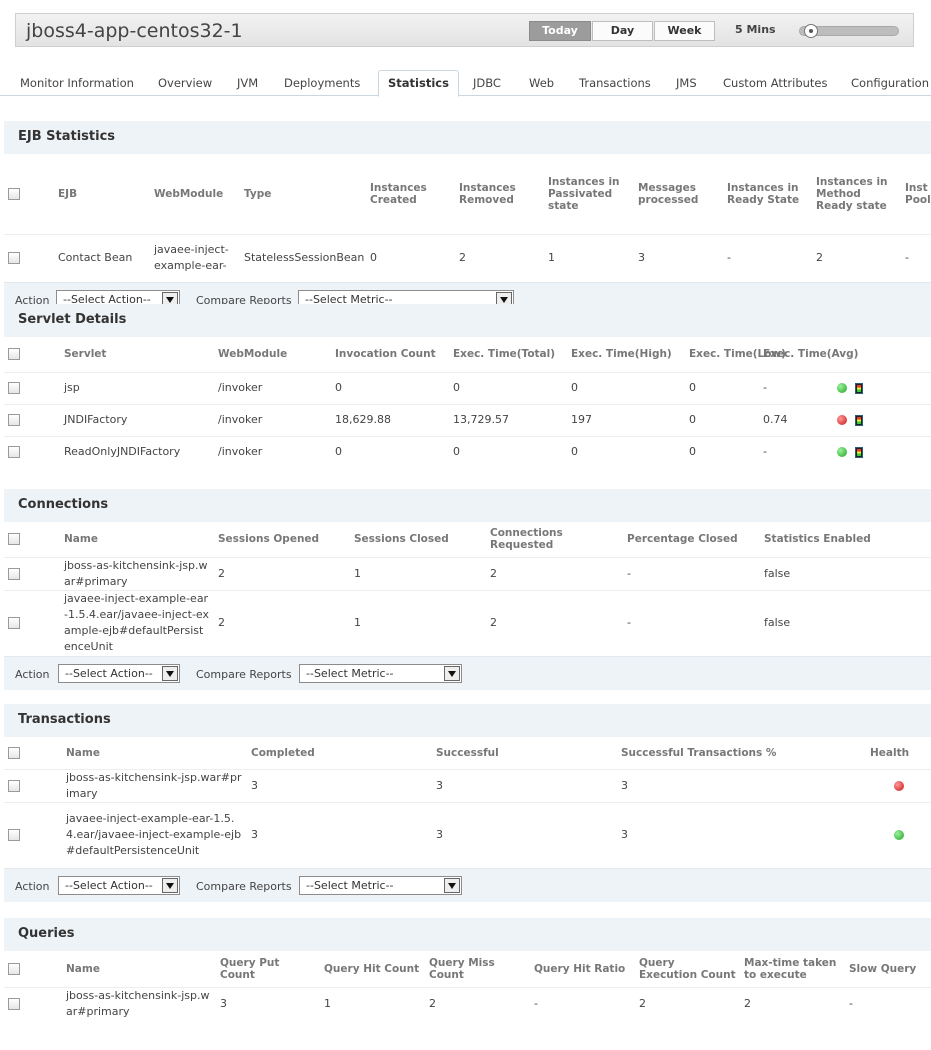 This screenshot has width=931, height=1050. What do you see at coordinates (269, 539) in the screenshot?
I see `col-header: Sessions Opened` at bounding box center [269, 539].